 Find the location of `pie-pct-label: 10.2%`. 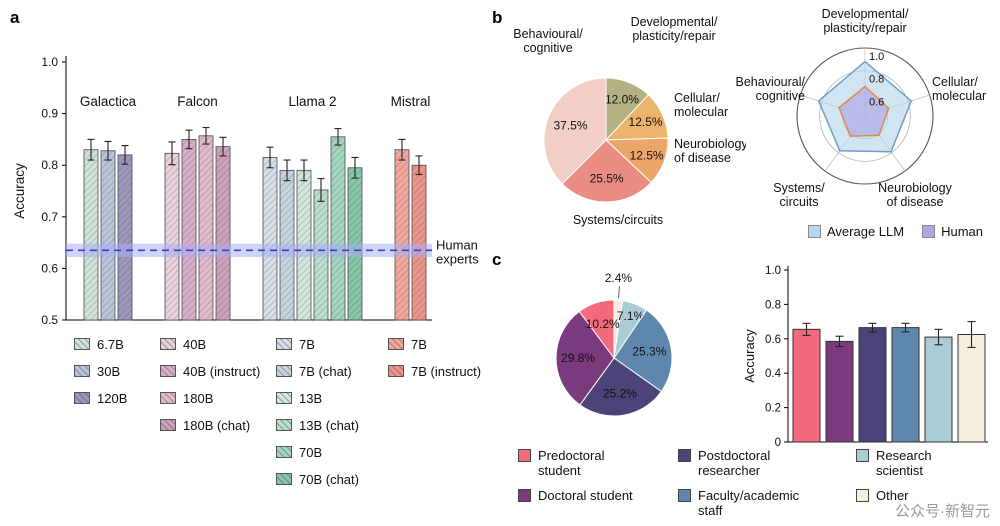

pie-pct-label: 10.2% is located at coordinates (603, 324).